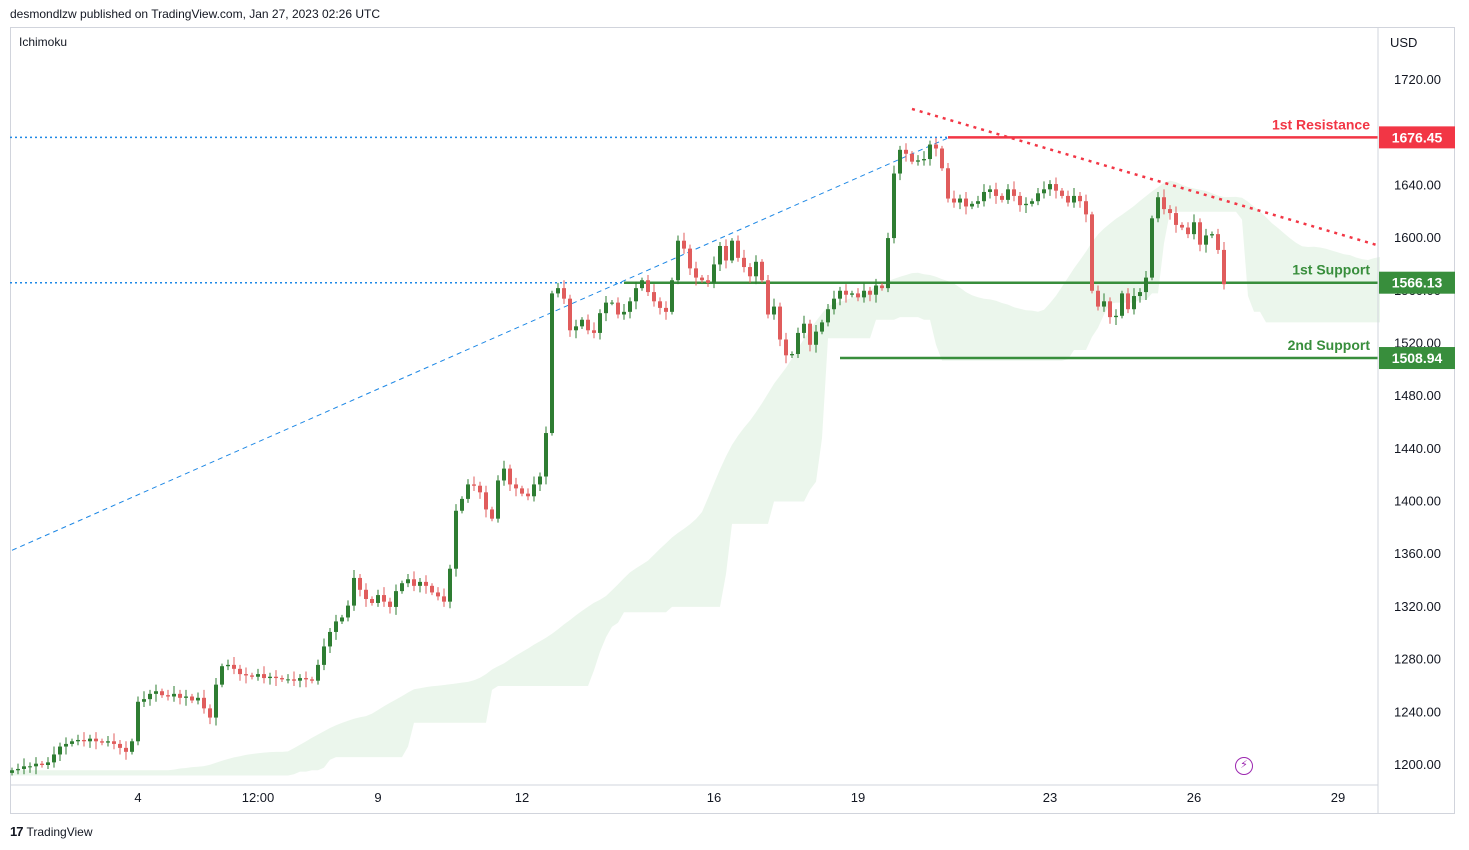  What do you see at coordinates (51, 831) in the screenshot?
I see `tradingview-footer: 17 TradingView` at bounding box center [51, 831].